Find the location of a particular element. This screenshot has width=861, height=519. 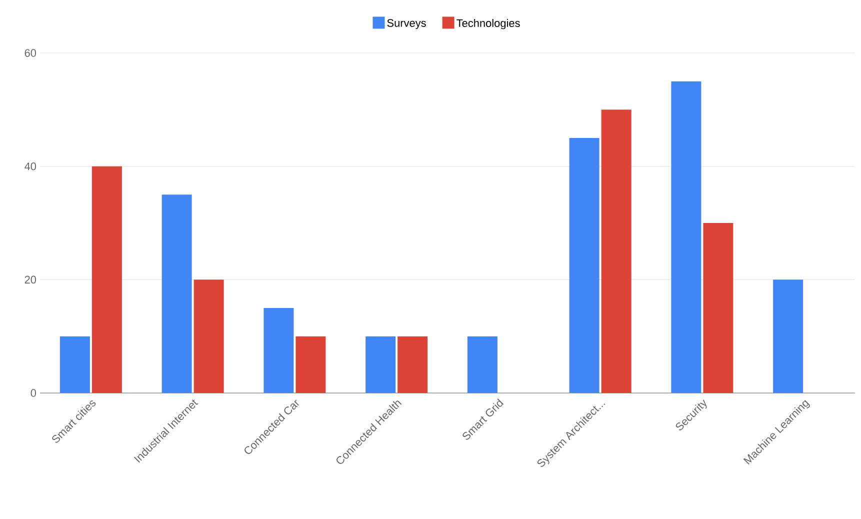

y-tick-label: 0 is located at coordinates (33, 393).